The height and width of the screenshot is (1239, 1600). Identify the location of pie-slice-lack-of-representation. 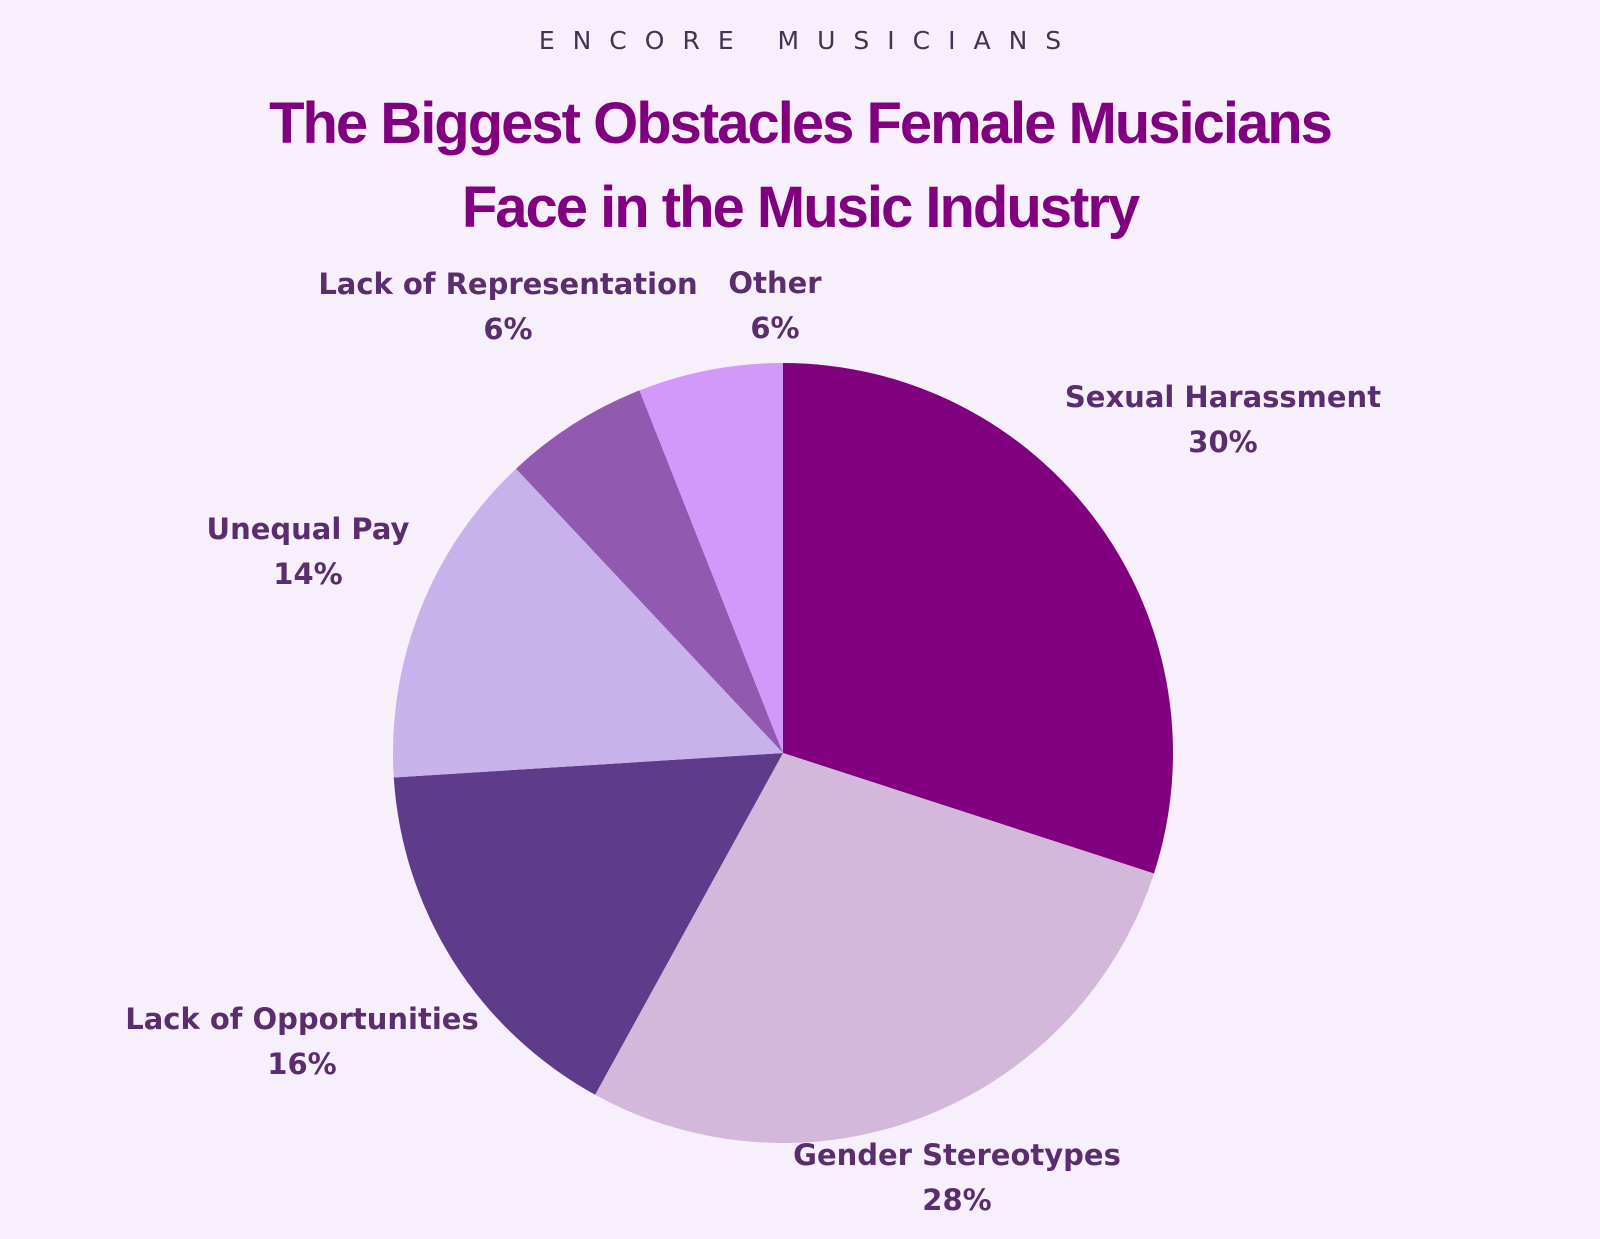
(649, 571).